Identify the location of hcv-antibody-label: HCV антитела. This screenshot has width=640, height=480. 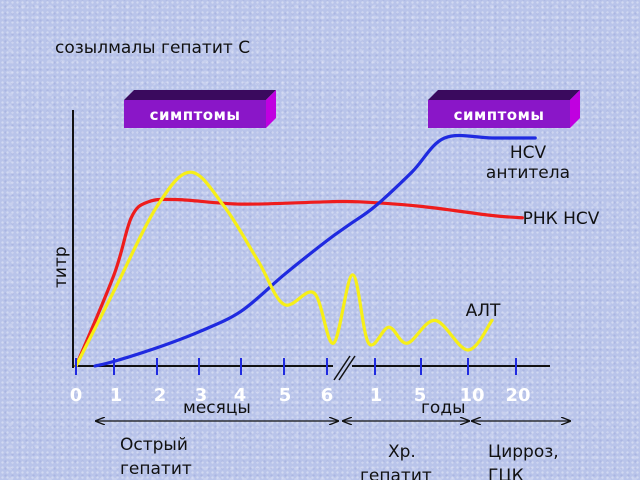
(528, 163).